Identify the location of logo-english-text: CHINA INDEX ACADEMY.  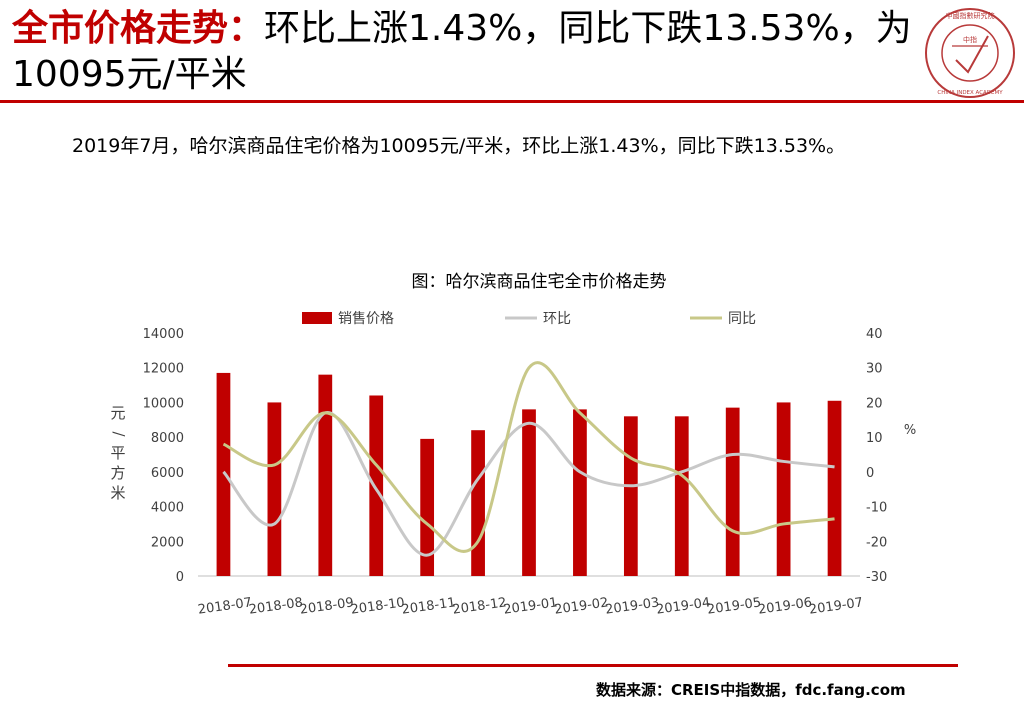
(970, 93).